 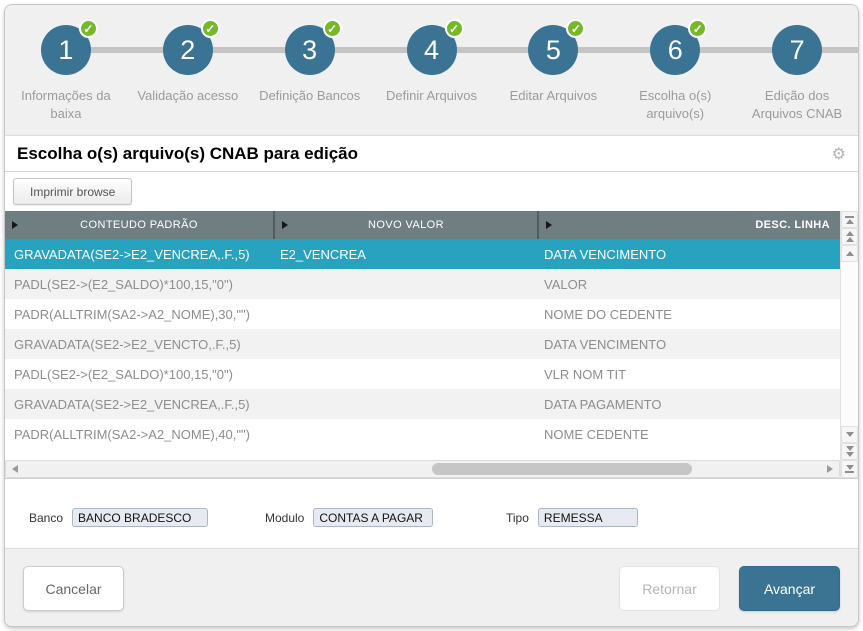 I want to click on cell-desc-linha: VALOR, so click(x=566, y=284).